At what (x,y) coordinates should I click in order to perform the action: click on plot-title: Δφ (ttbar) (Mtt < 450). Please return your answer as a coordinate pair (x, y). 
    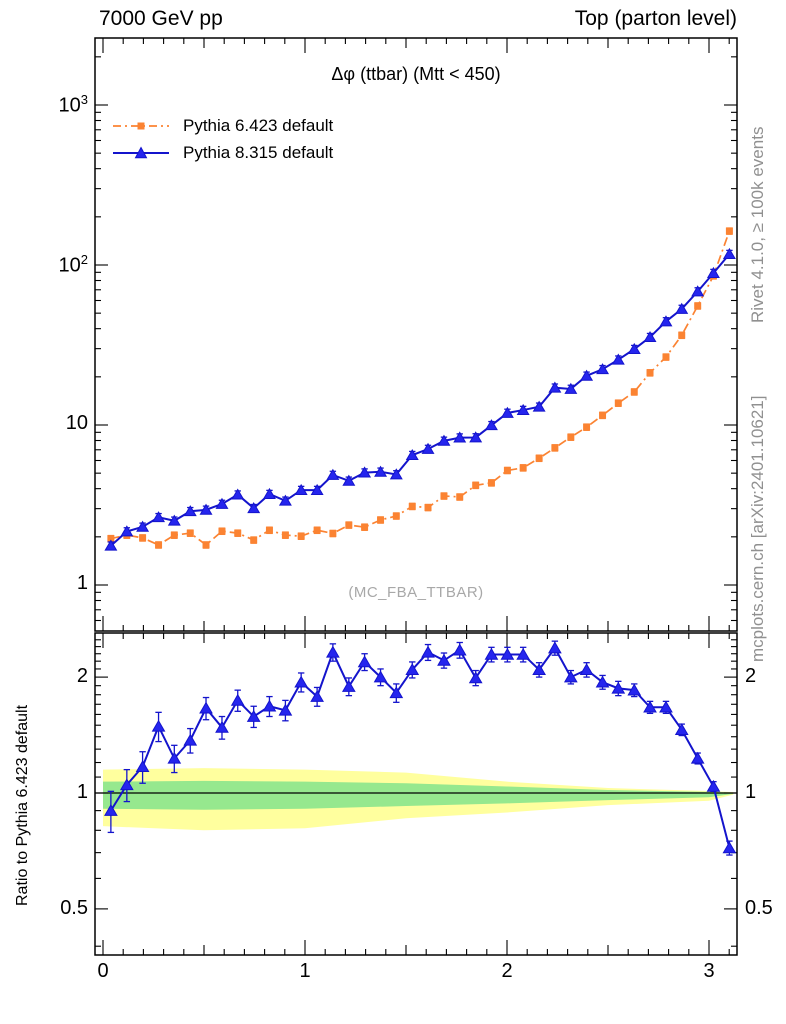
    Looking at the image, I should click on (416, 74).